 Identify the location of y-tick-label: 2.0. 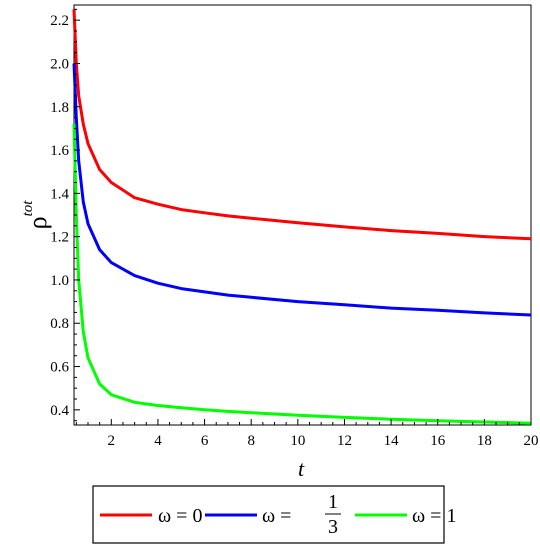
(59, 64).